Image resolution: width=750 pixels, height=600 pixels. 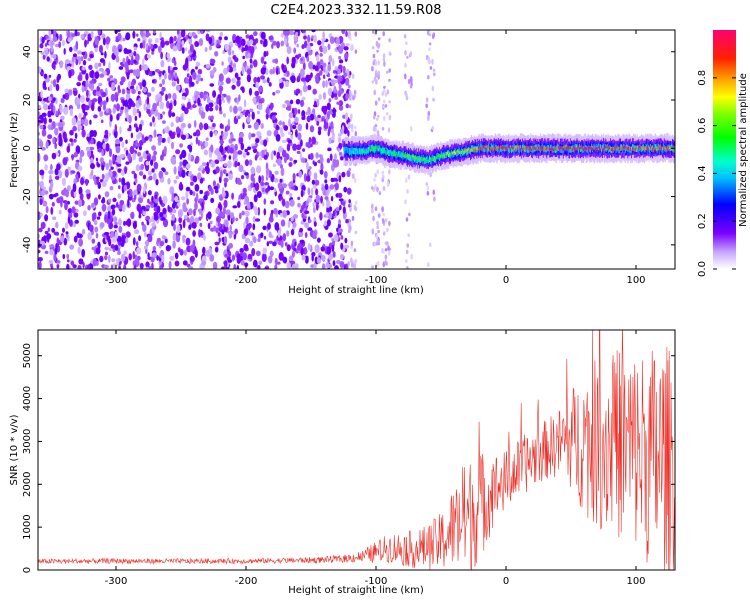 What do you see at coordinates (506, 280) in the screenshot?
I see `x-tick-label: 0` at bounding box center [506, 280].